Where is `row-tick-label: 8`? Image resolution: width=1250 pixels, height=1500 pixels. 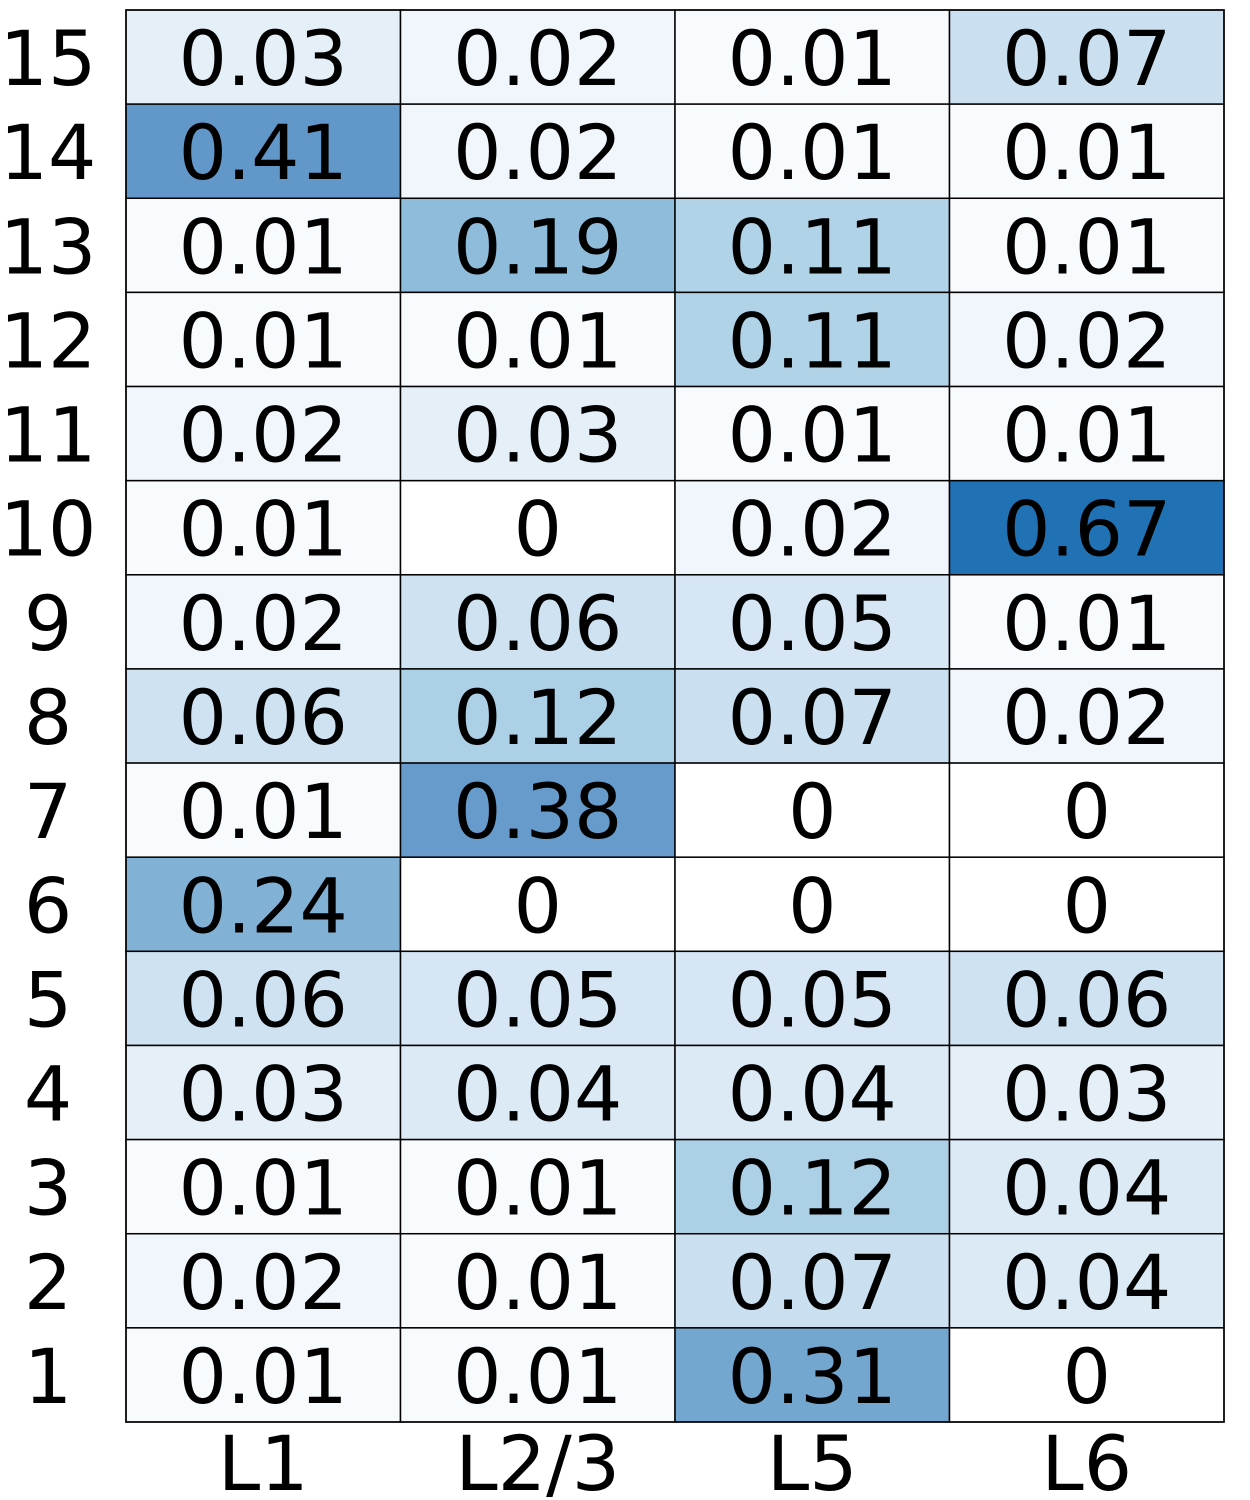
row-tick-label: 8 is located at coordinates (48, 717).